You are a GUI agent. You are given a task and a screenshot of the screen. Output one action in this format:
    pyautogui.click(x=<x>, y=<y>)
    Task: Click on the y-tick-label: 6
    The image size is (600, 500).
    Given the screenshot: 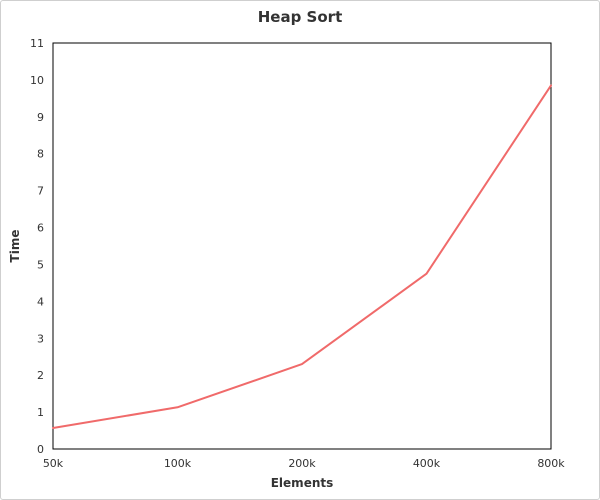 What is the action you would take?
    pyautogui.click(x=40, y=228)
    